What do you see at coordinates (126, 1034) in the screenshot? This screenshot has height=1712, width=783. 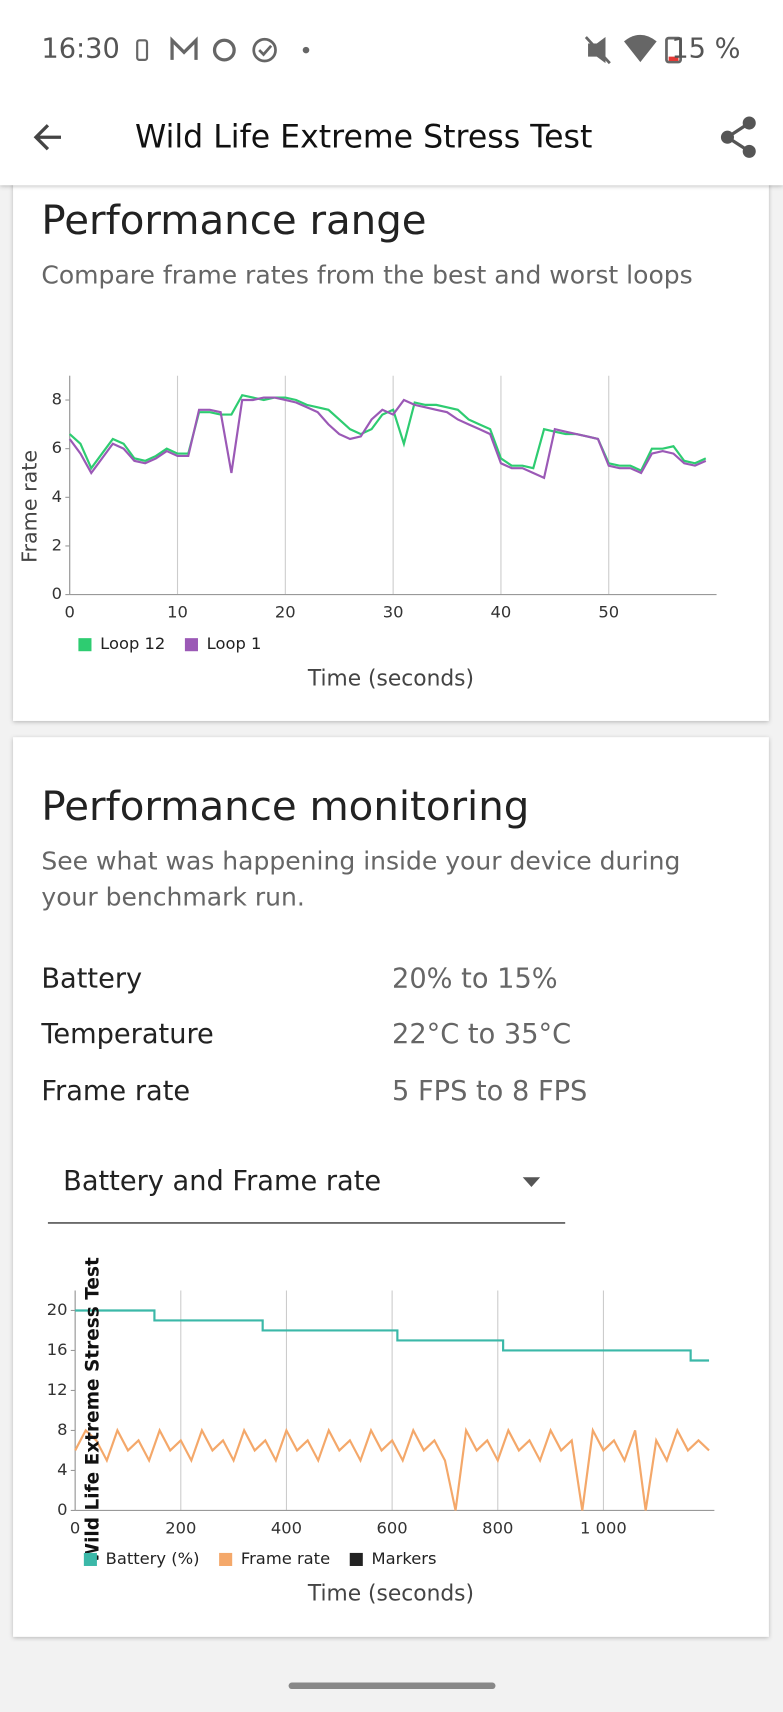 I see `stat-label: Temperature` at bounding box center [126, 1034].